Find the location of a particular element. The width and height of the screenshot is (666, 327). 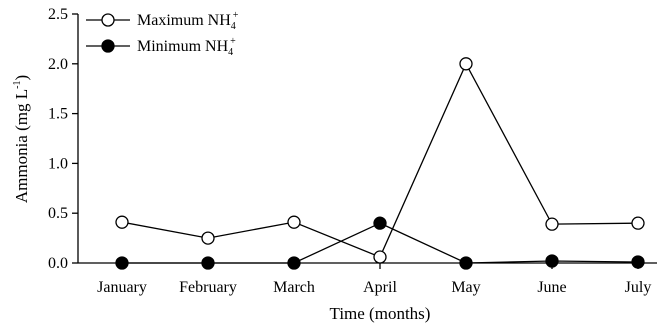

legend-label-maximum: Maximum NH4+ is located at coordinates (188, 21).